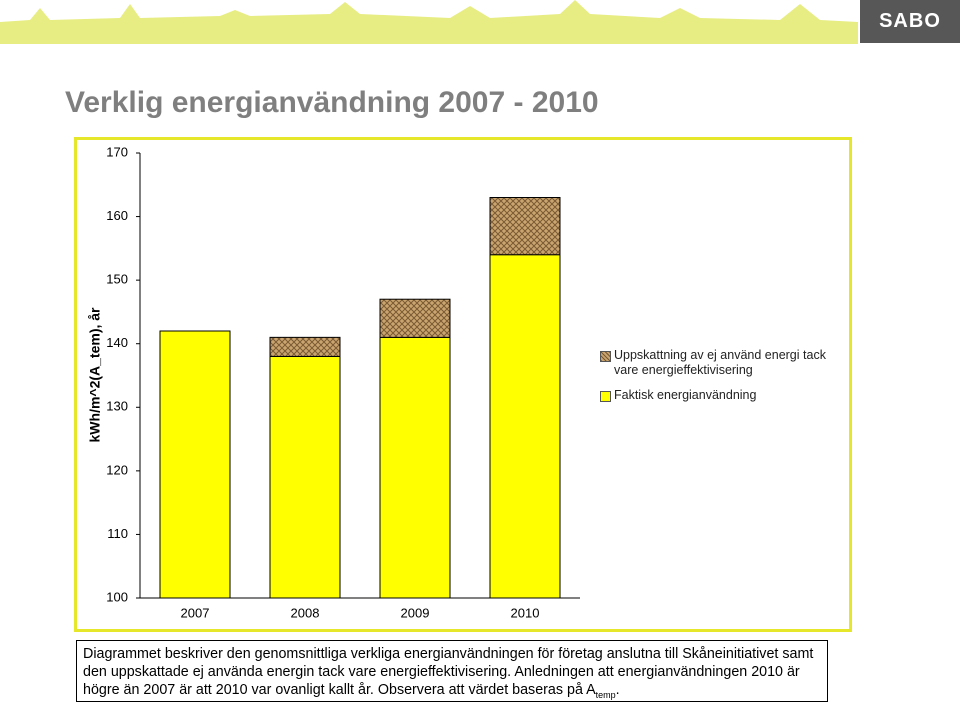 The height and width of the screenshot is (707, 960). What do you see at coordinates (195, 612) in the screenshot?
I see `x-tick-label: 2007` at bounding box center [195, 612].